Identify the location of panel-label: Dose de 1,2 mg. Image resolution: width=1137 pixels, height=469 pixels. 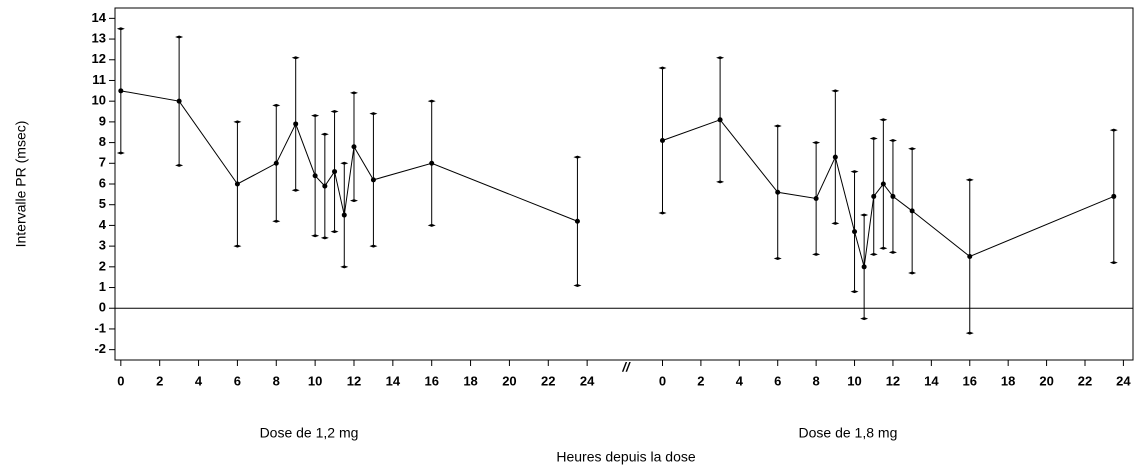
(309, 433).